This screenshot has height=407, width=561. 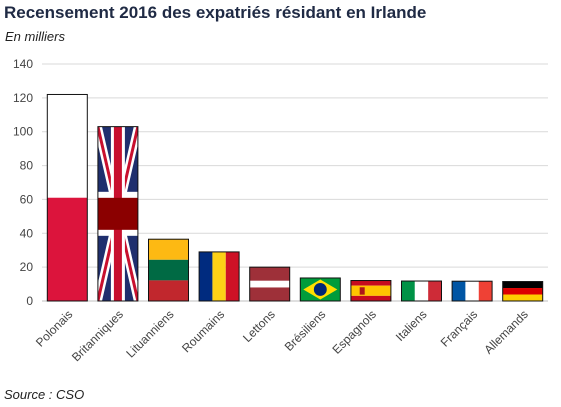 I want to click on x-category-label: Polonais, so click(x=54, y=328).